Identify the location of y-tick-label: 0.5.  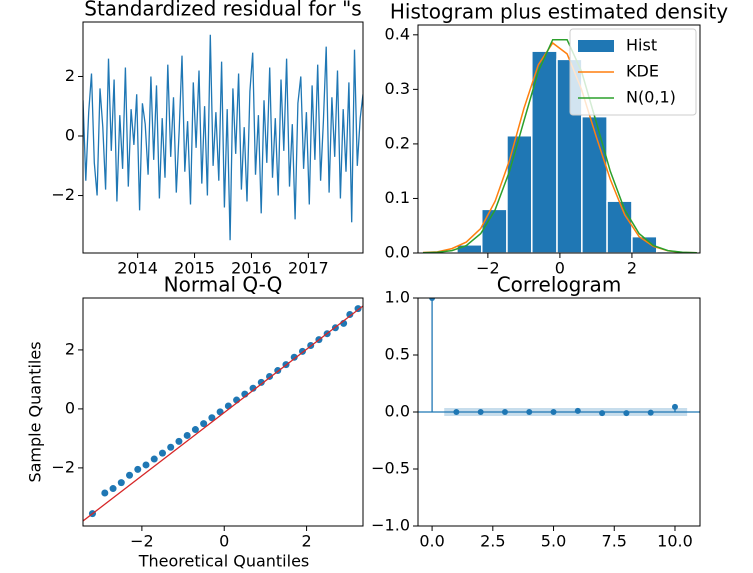
(397, 354).